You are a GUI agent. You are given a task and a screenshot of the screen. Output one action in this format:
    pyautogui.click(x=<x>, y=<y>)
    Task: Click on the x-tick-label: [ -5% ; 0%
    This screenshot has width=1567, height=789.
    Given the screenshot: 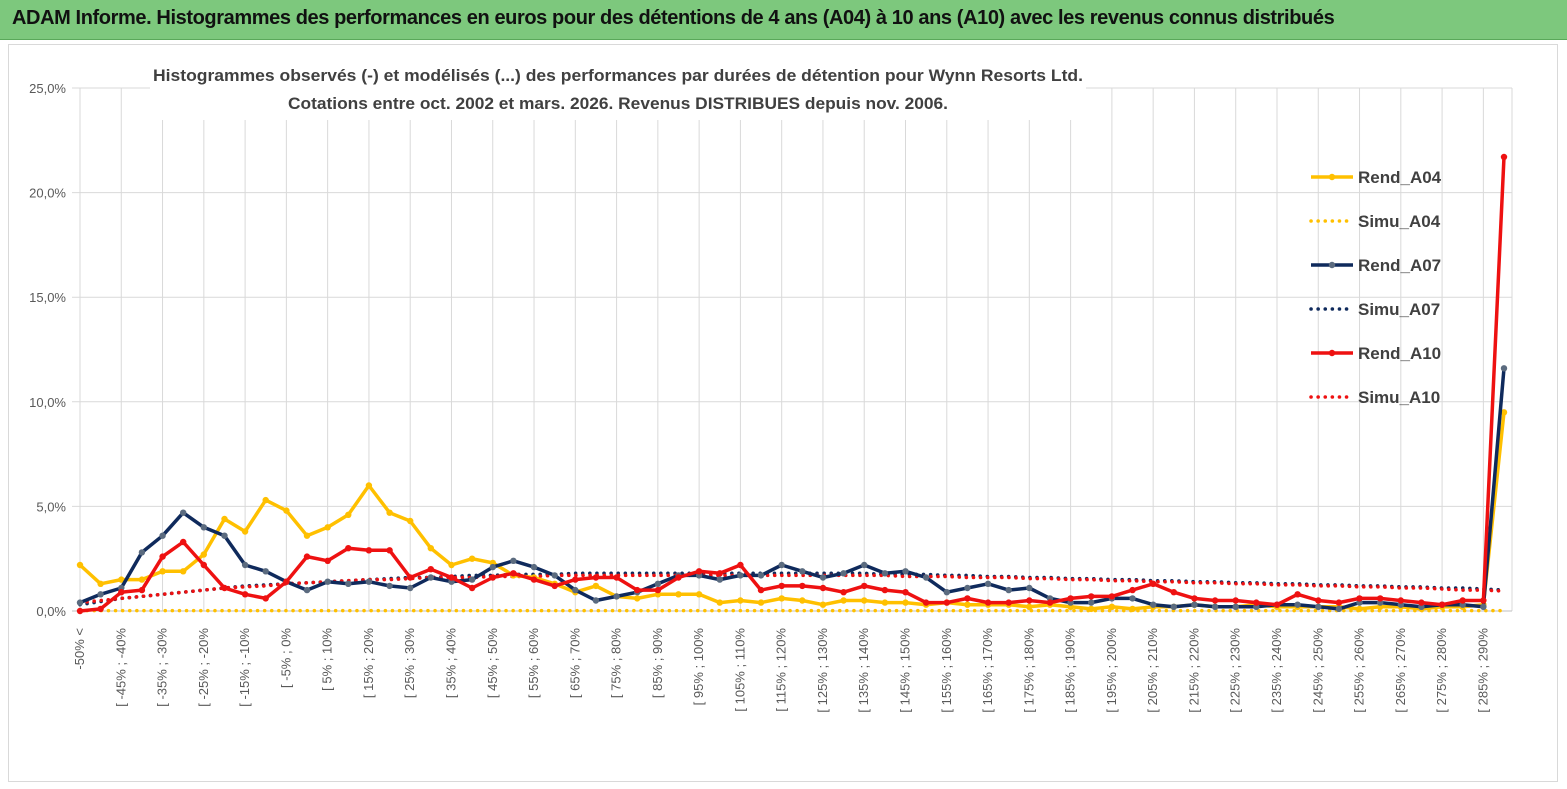 What is the action you would take?
    pyautogui.click(x=285, y=658)
    